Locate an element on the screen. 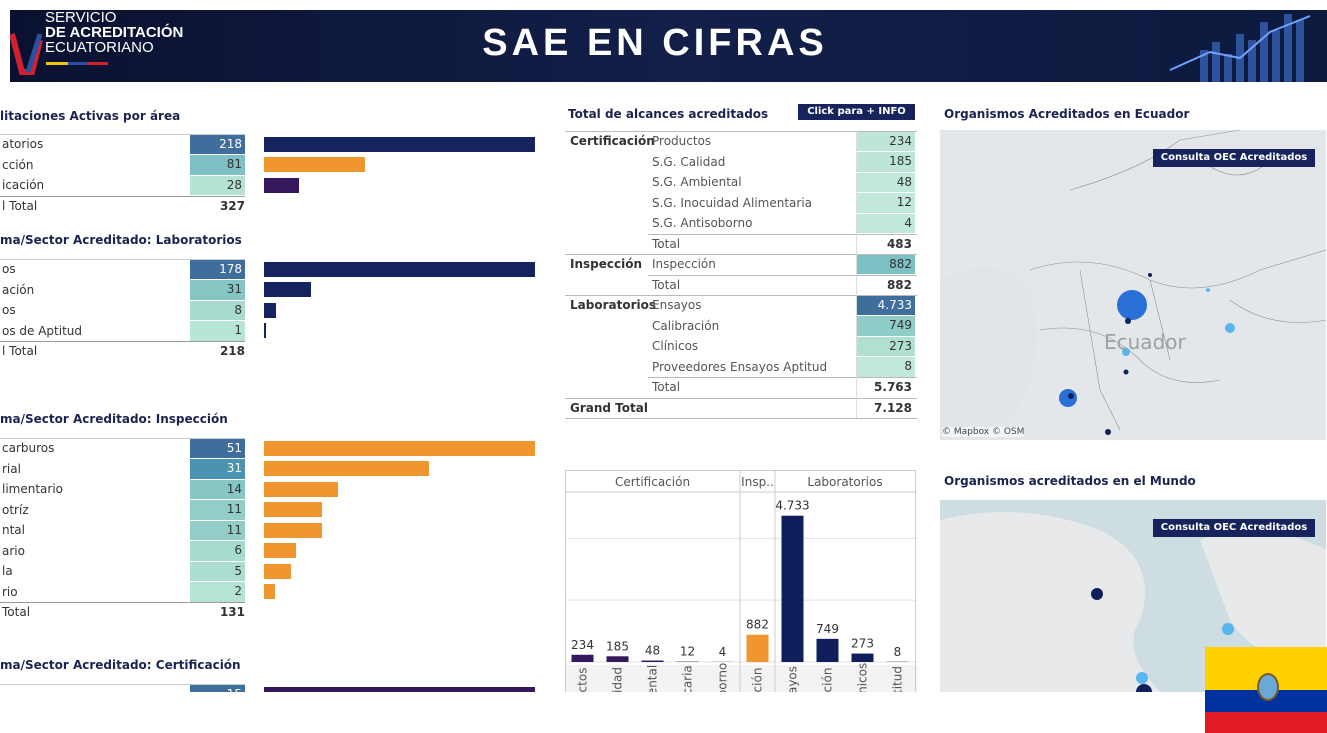 Image resolution: width=1327 pixels, height=733 pixels. row-label: os is located at coordinates (9, 310).